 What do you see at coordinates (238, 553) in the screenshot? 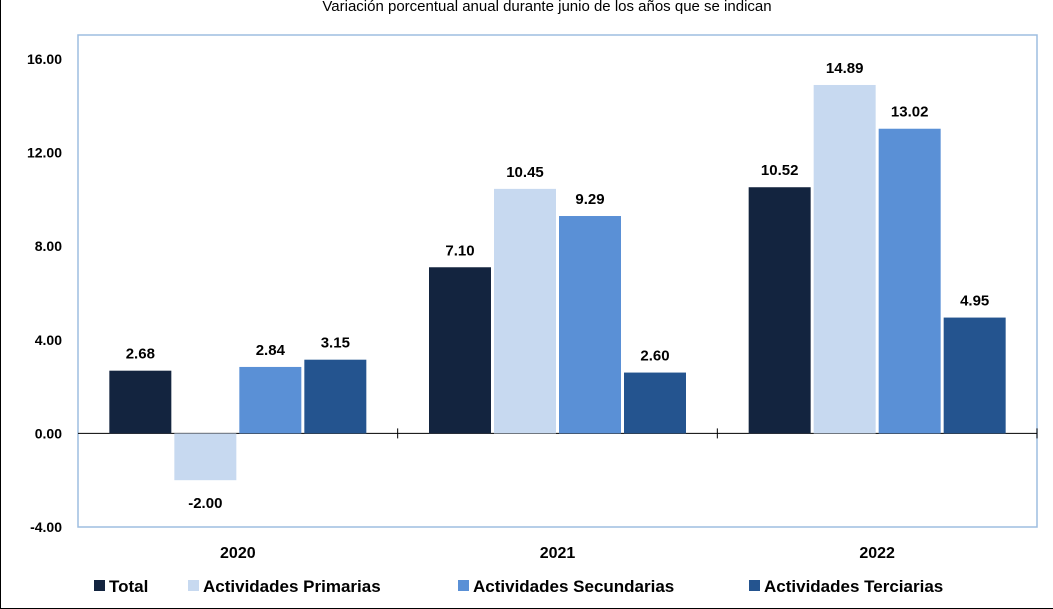
I see `x-category-label: 2020` at bounding box center [238, 553].